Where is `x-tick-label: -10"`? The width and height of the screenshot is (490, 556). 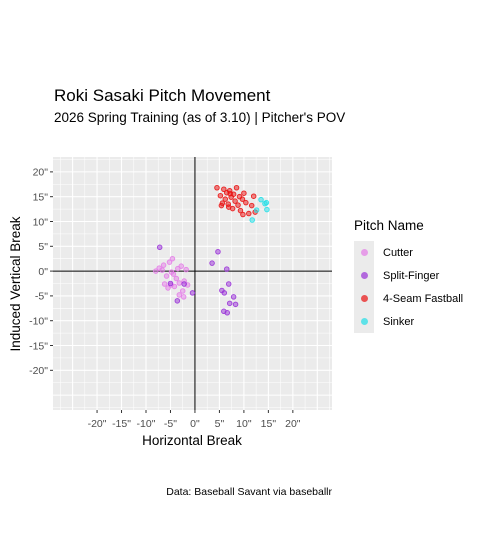 x-tick-label: -10" is located at coordinates (146, 424).